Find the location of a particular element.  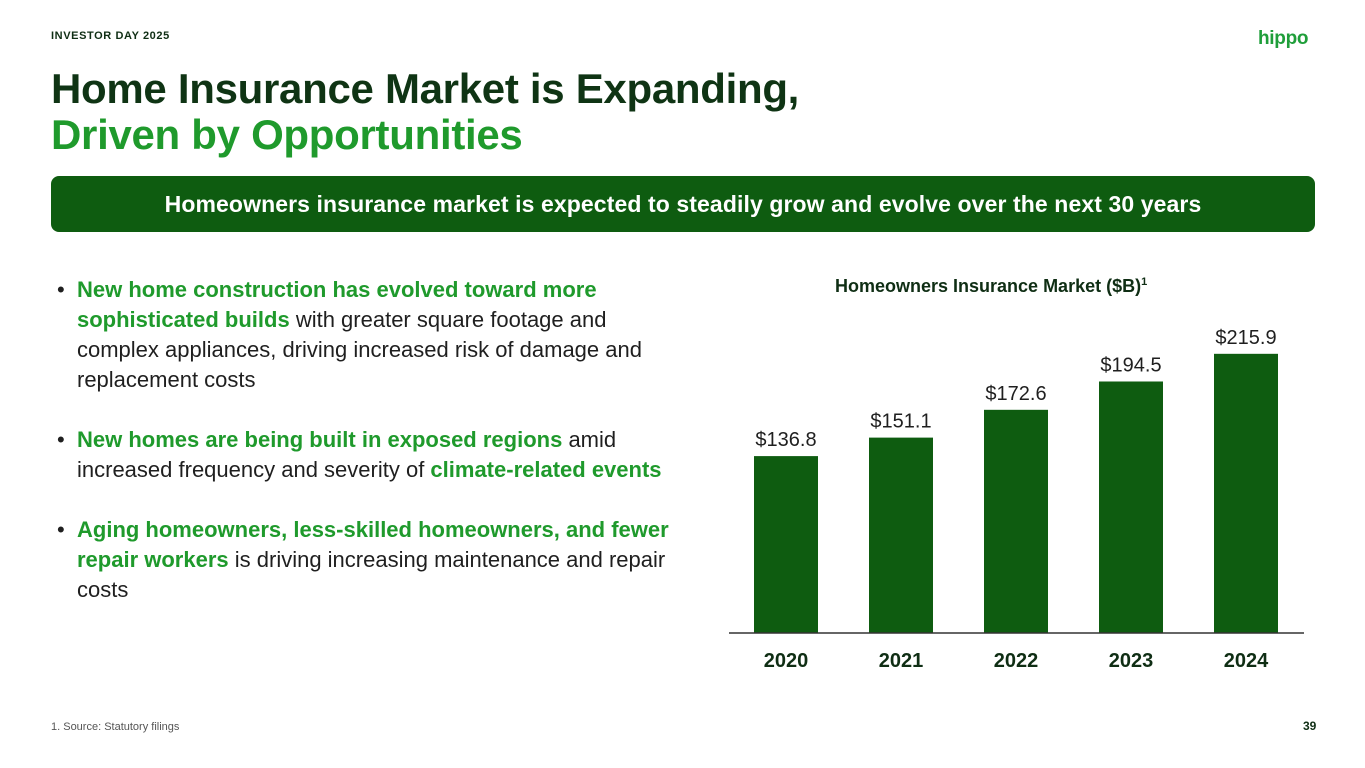

data-label: $194.5 is located at coordinates (1130, 365).